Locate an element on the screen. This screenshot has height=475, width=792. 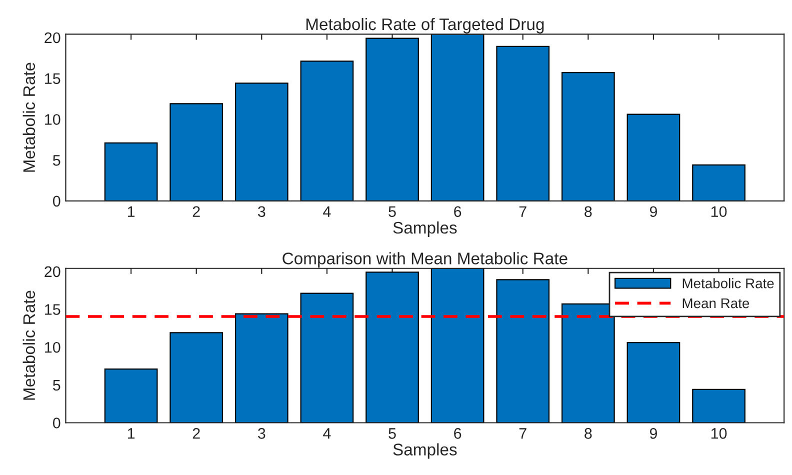
chart-title: Comparison with Mean Metabolic Rate is located at coordinates (425, 260).